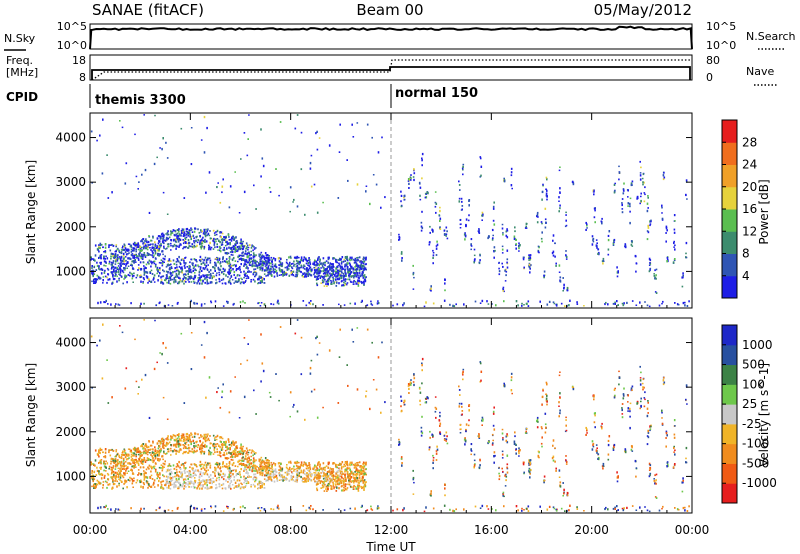 The width and height of the screenshot is (800, 554). What do you see at coordinates (72, 26) in the screenshot?
I see `nsky-left-tick-top: 10^5` at bounding box center [72, 26].